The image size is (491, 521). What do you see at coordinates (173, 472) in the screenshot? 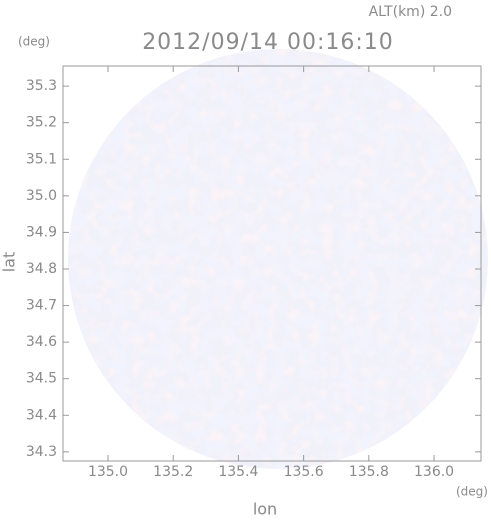
I see `x-tick-label: 135.2` at bounding box center [173, 472].